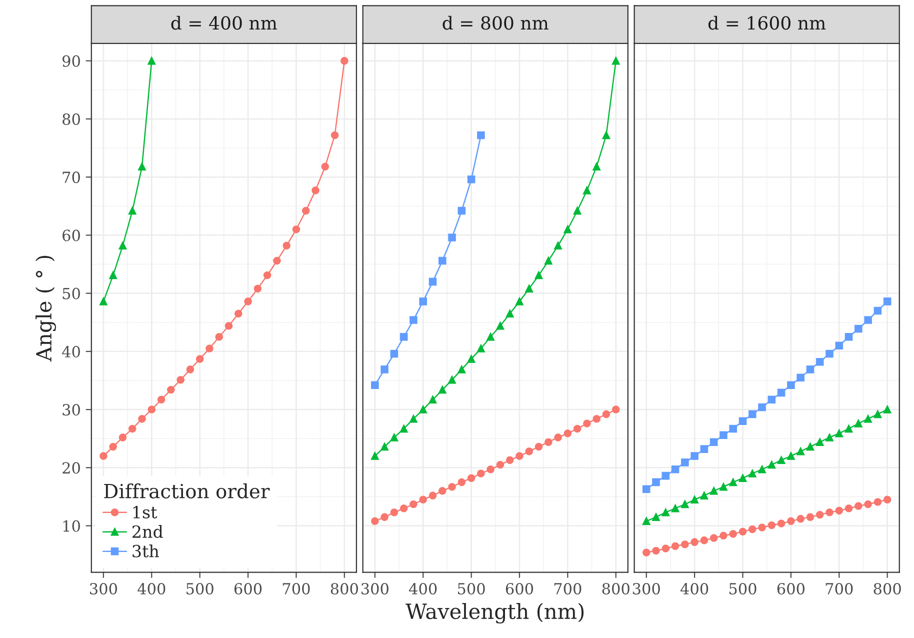 The width and height of the screenshot is (914, 638). What do you see at coordinates (71, 352) in the screenshot?
I see `y-tick-label: 40` at bounding box center [71, 352].